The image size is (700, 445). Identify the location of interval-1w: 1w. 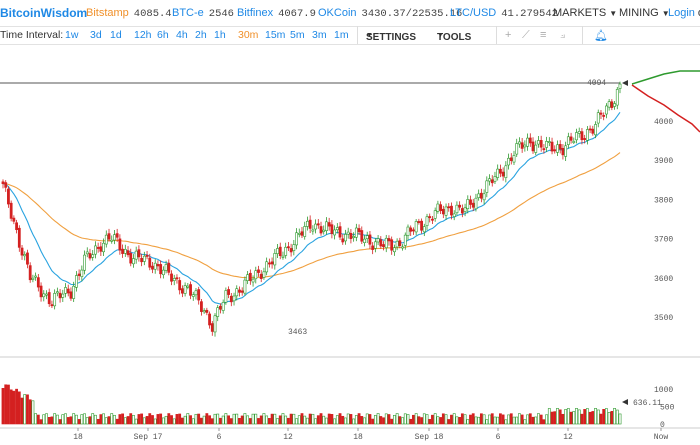
(72, 35).